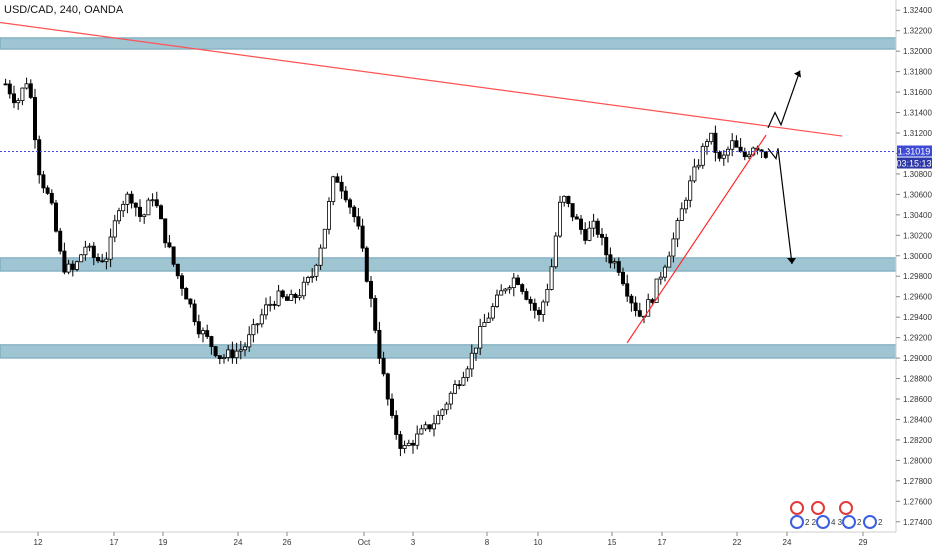 This screenshot has width=932, height=550. What do you see at coordinates (917, 338) in the screenshot?
I see `price-tick-label: 1.29200` at bounding box center [917, 338].